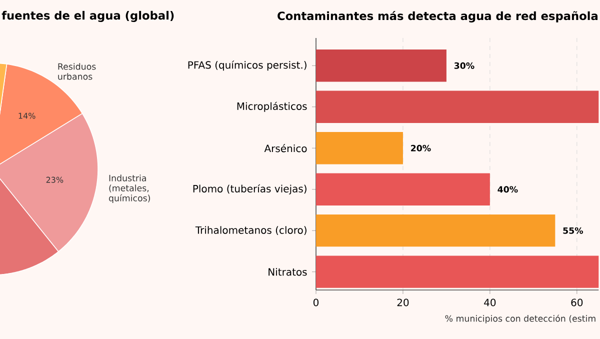 This screenshot has height=339, width=600. Describe the element at coordinates (250, 231) in the screenshot. I see `y-tick-label: Trihalometanos (cloro)` at that location.